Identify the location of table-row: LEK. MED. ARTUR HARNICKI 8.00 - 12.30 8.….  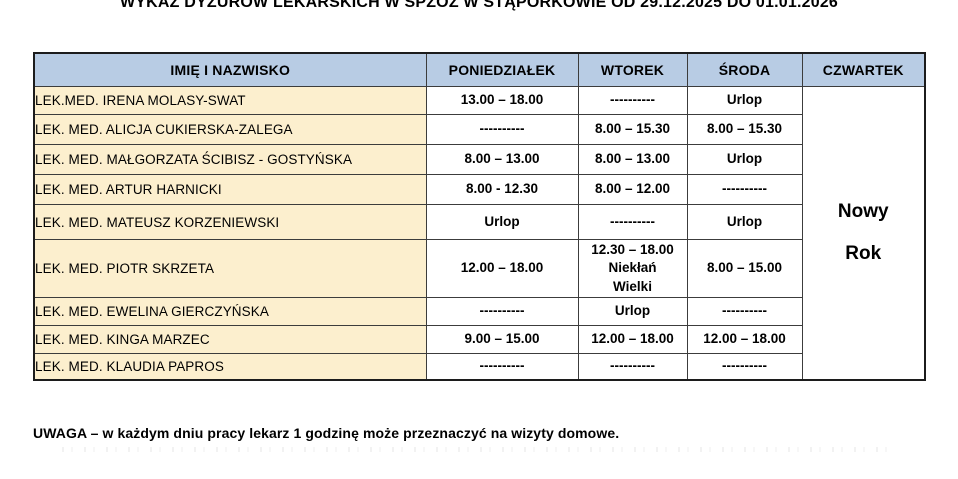
(479, 189).